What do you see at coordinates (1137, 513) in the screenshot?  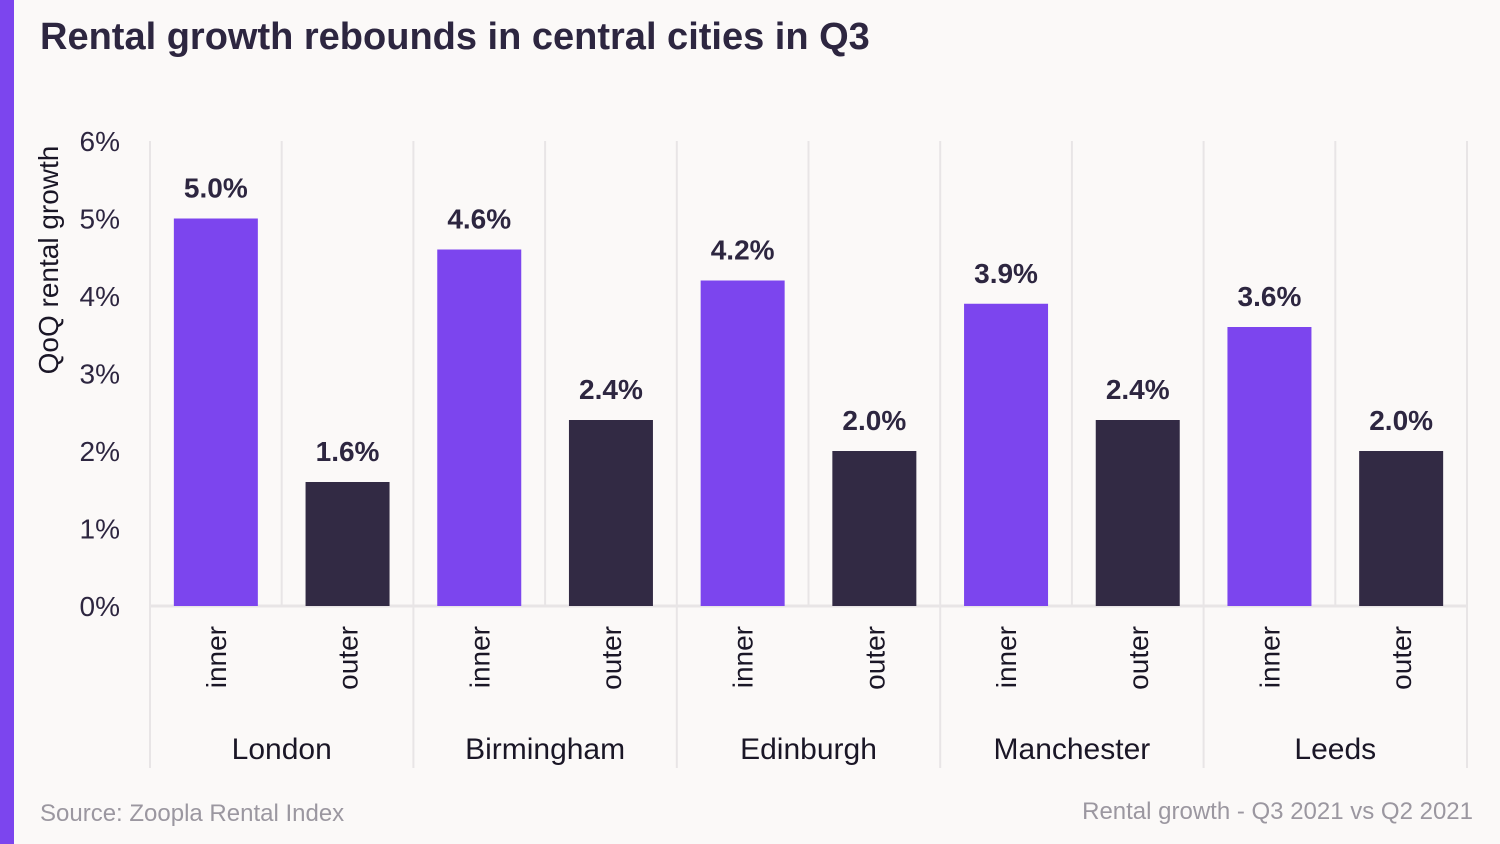 I see `bar-manchester-outer` at bounding box center [1137, 513].